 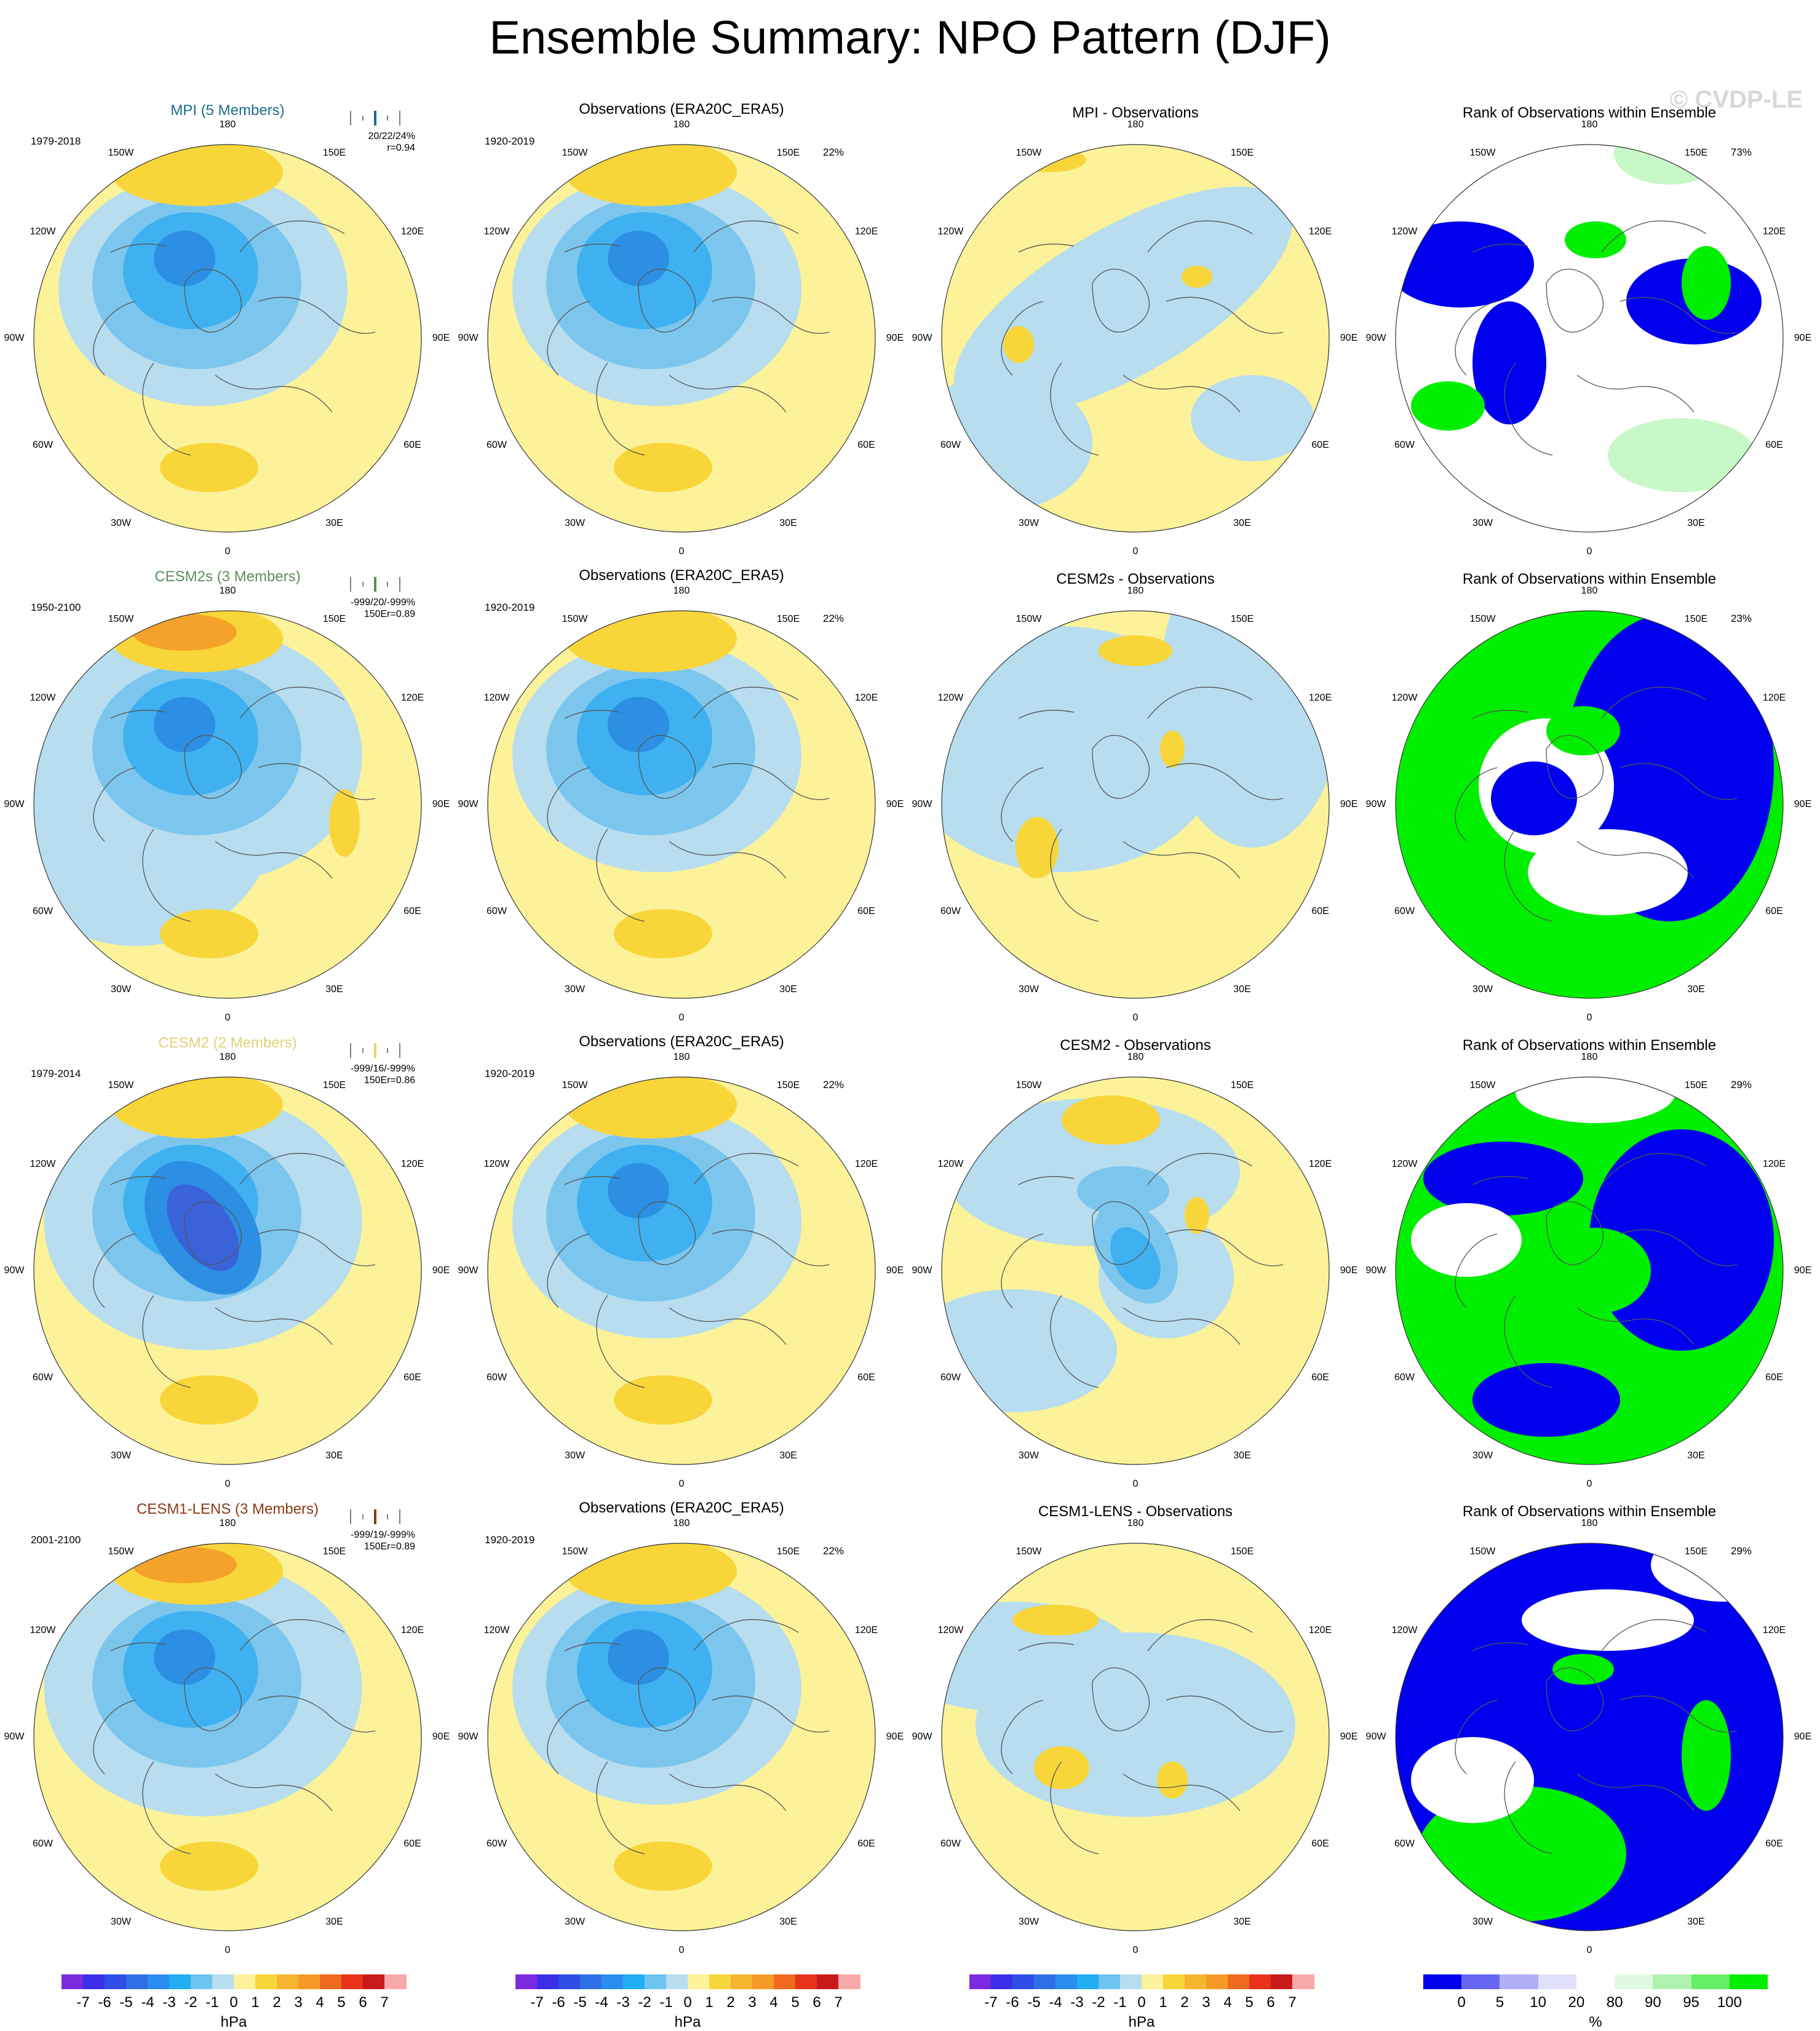 I want to click on colorbar-tick-label: -5, so click(x=580, y=2002).